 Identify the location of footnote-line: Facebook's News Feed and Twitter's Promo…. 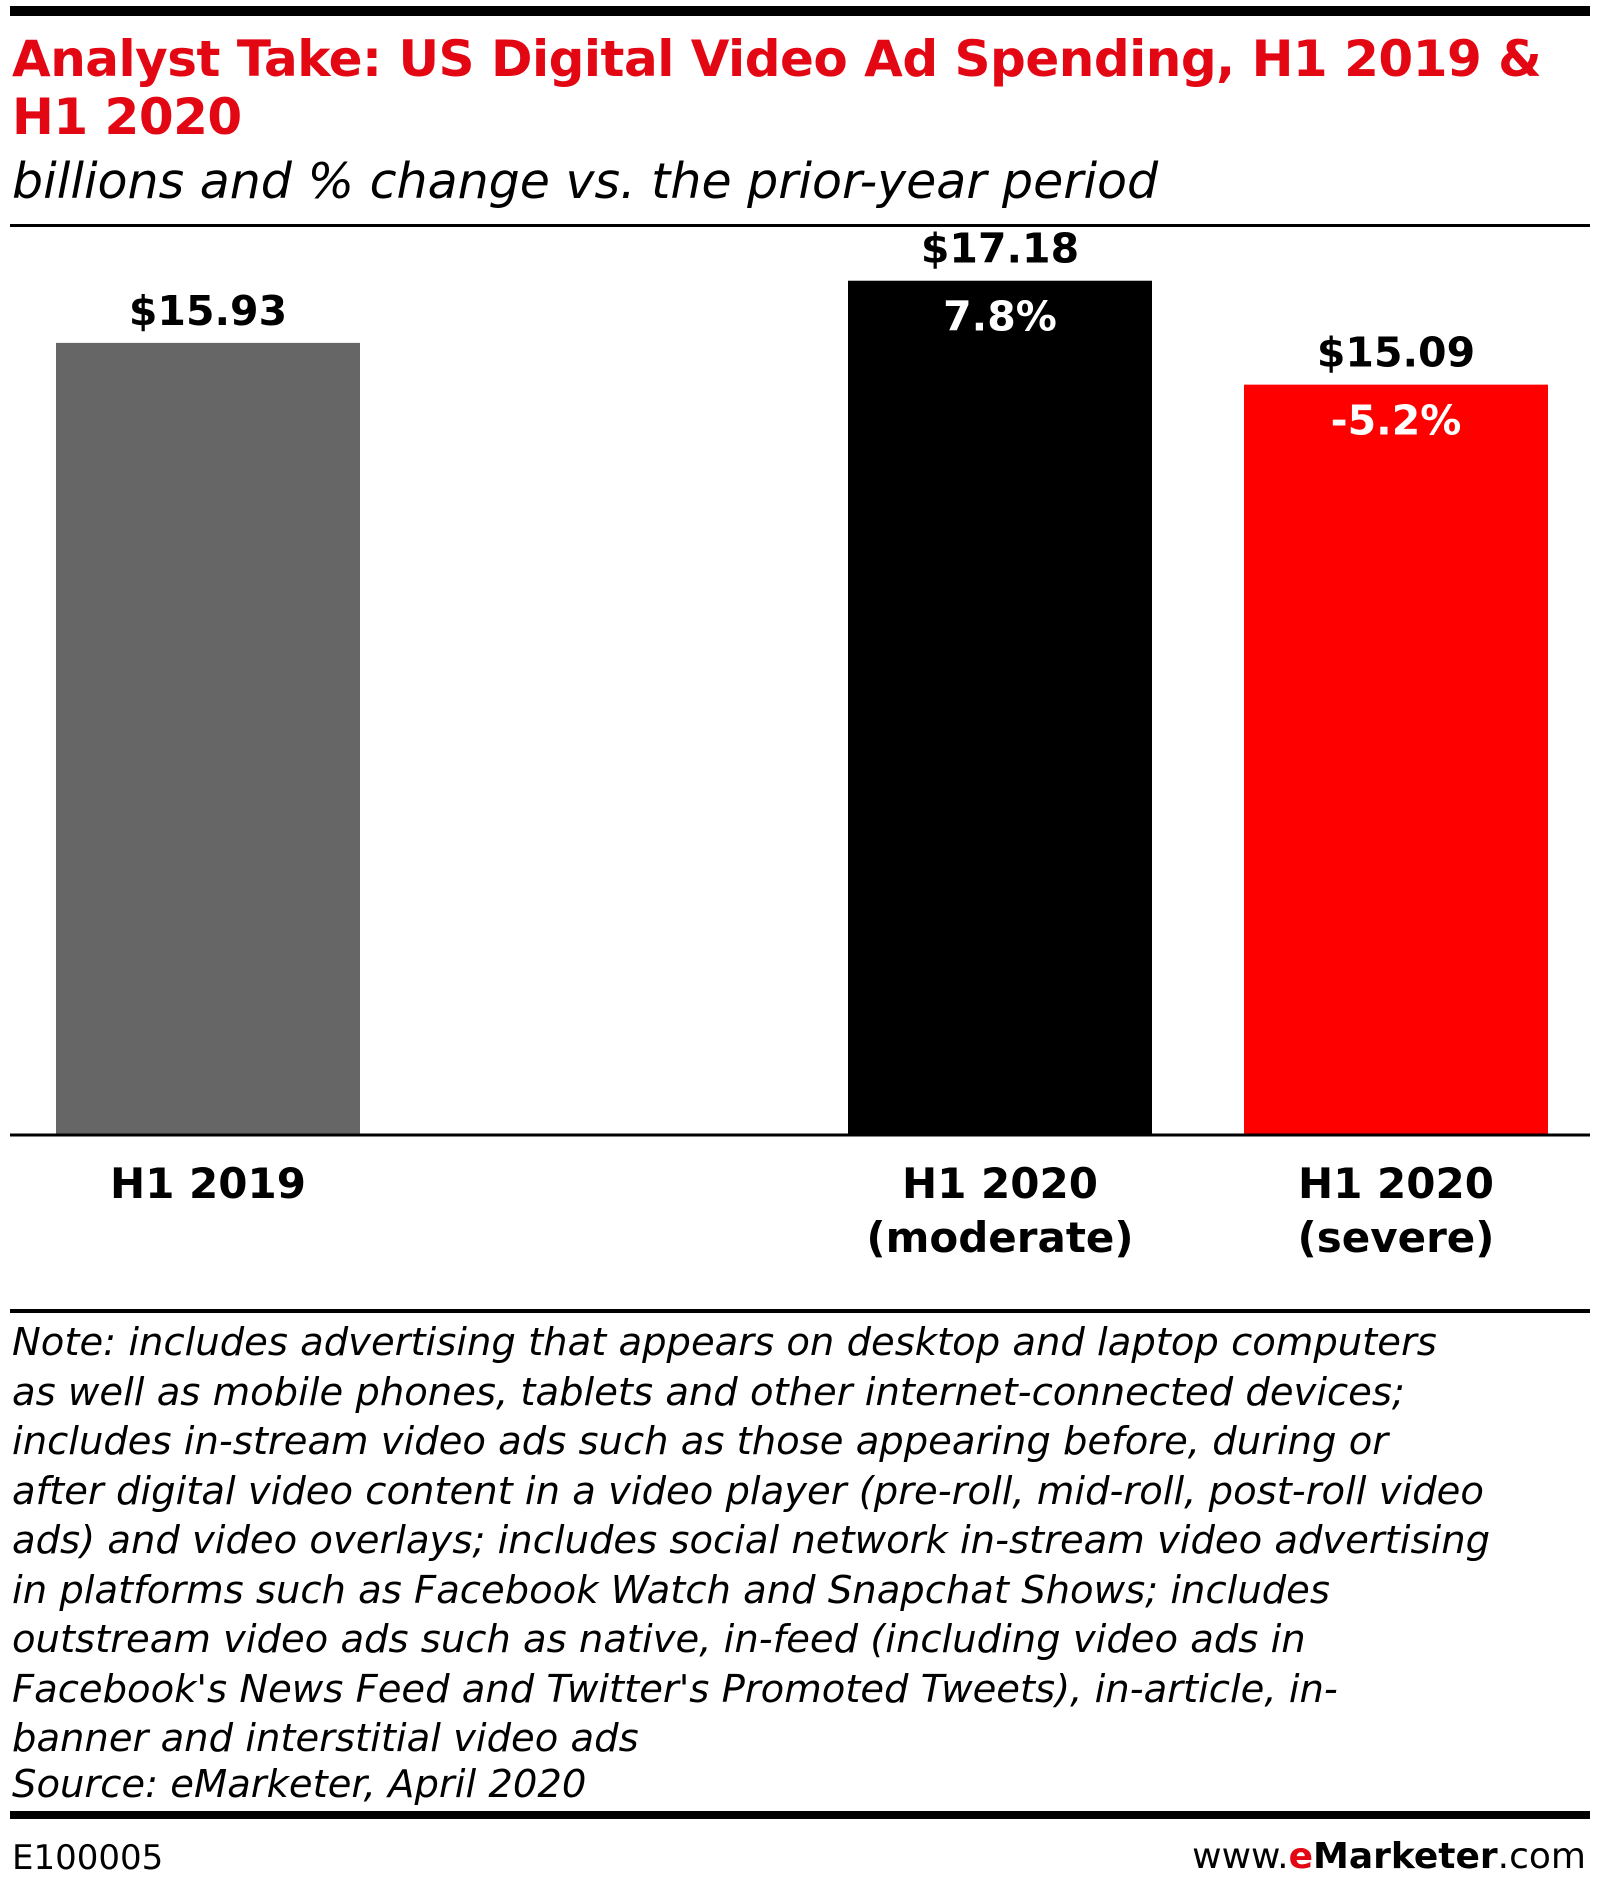
(675, 1689).